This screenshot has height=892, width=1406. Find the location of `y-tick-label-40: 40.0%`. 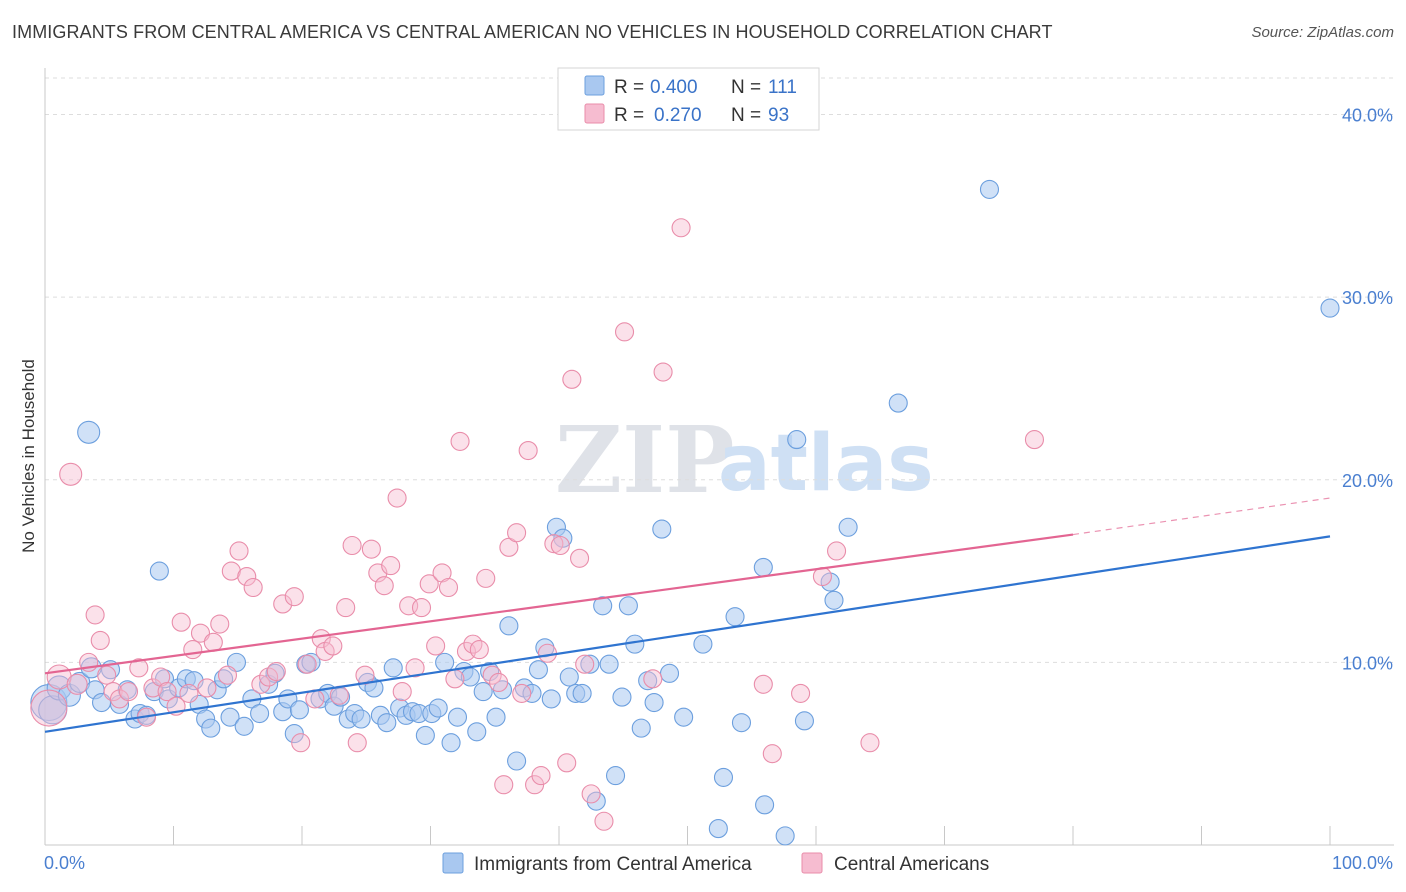

y-tick-label-40: 40.0% is located at coordinates (1367, 116).